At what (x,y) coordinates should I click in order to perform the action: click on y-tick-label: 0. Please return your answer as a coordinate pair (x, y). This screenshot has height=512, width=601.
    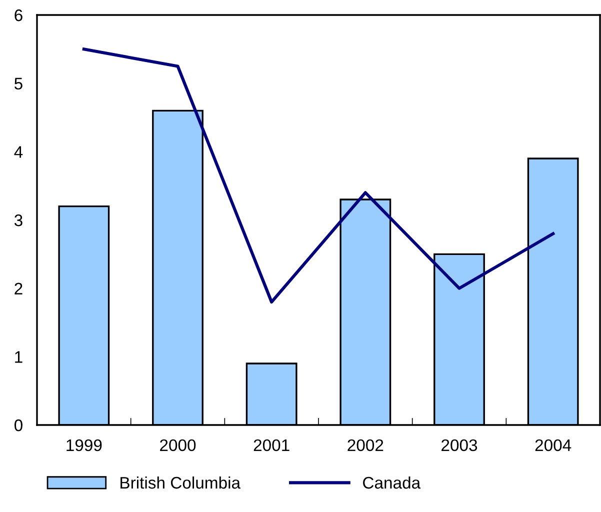
    Looking at the image, I should click on (18, 425).